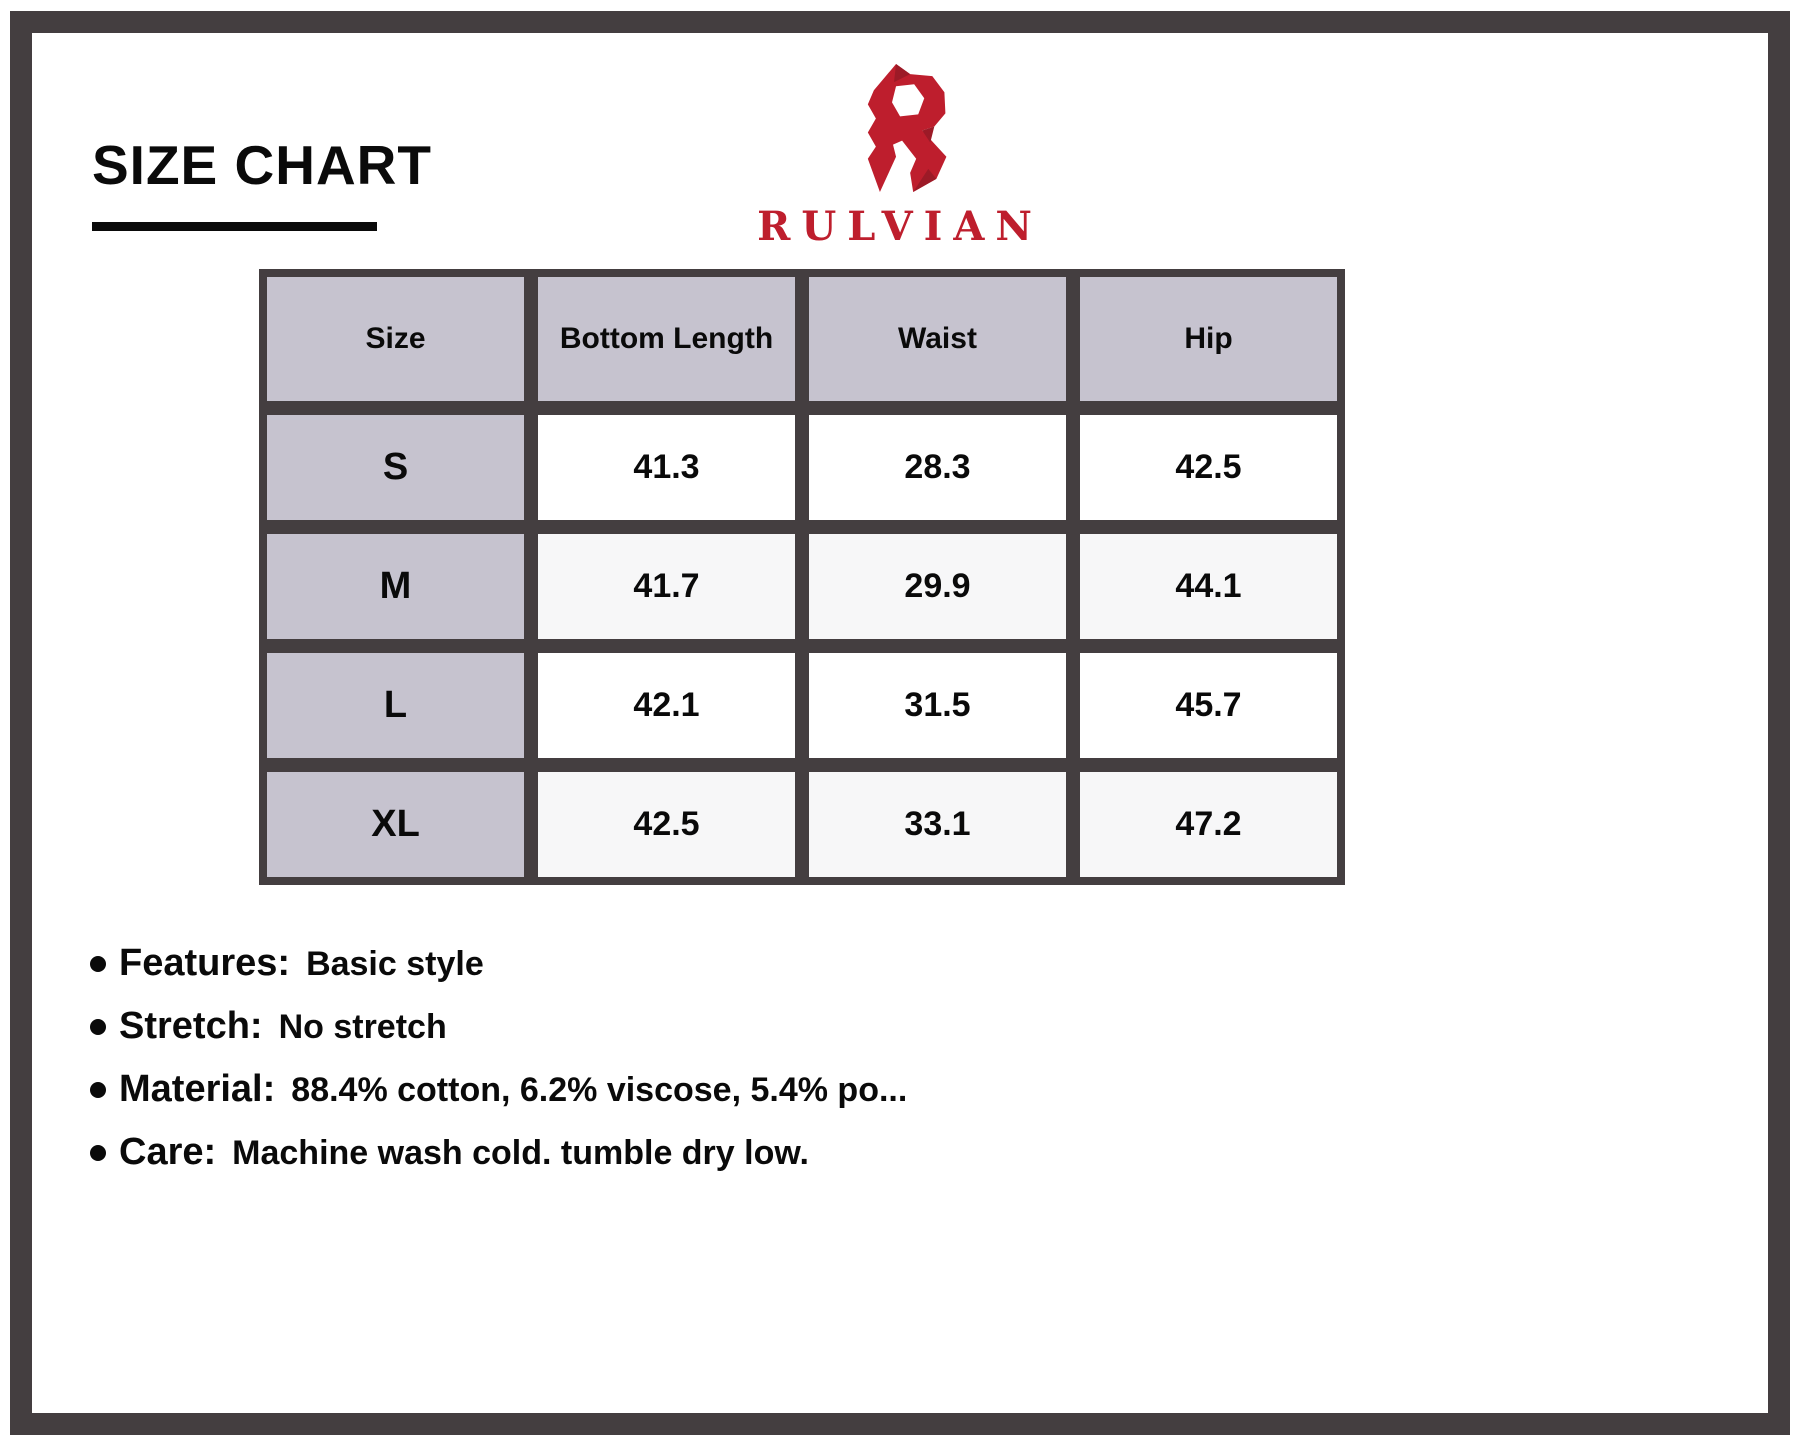  I want to click on row-xl-size-cell: XL, so click(395, 824).